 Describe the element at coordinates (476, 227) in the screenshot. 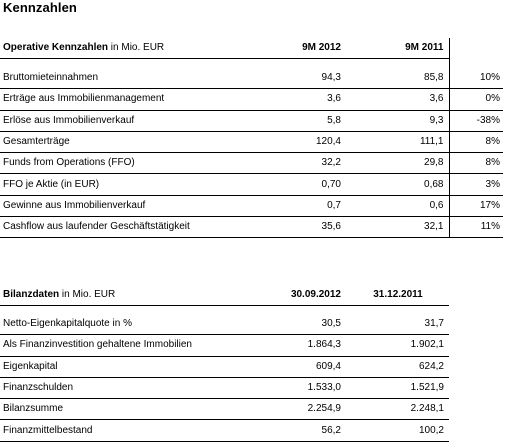

I see `value-change: 11%` at that location.